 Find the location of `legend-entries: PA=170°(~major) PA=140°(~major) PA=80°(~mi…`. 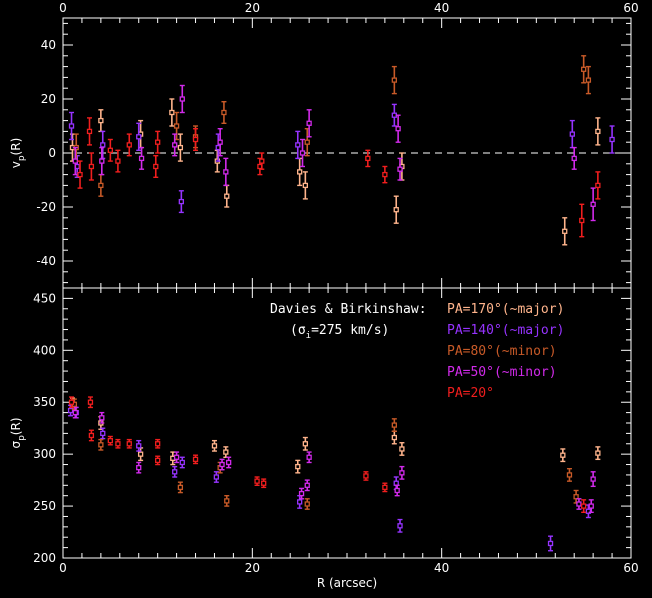

legend-entries: PA=170°(~major) PA=140°(~major) PA=80°(~mi… is located at coordinates (505, 351).